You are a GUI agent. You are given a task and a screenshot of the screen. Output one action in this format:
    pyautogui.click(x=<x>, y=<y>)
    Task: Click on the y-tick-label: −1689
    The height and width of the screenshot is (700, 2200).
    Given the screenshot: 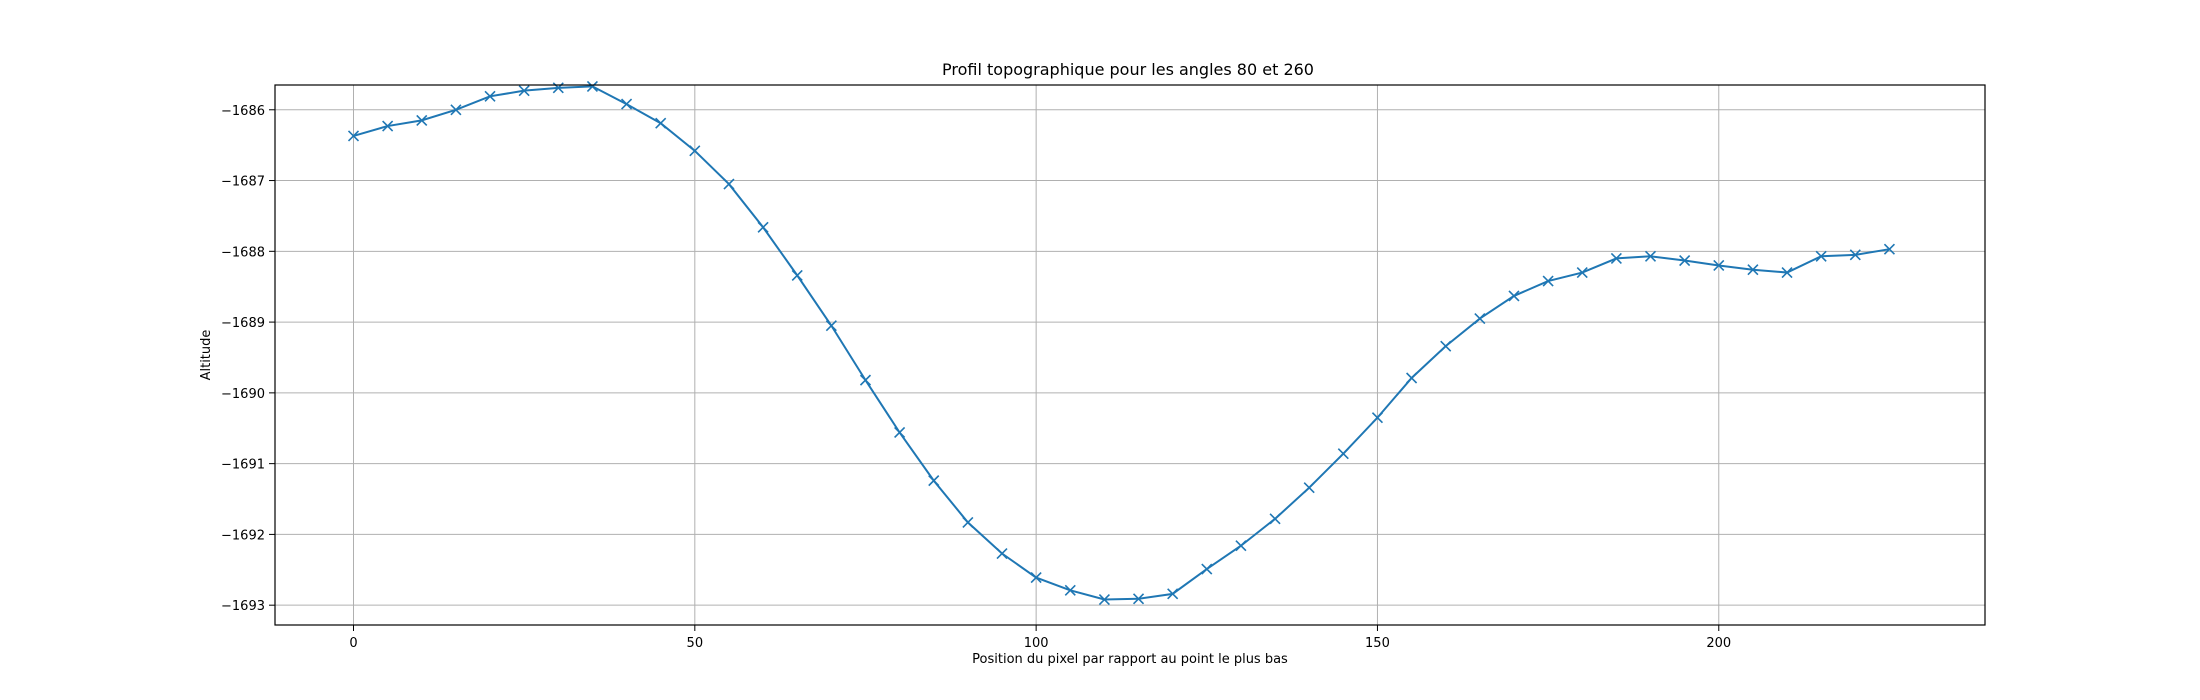 What is the action you would take?
    pyautogui.click(x=243, y=323)
    